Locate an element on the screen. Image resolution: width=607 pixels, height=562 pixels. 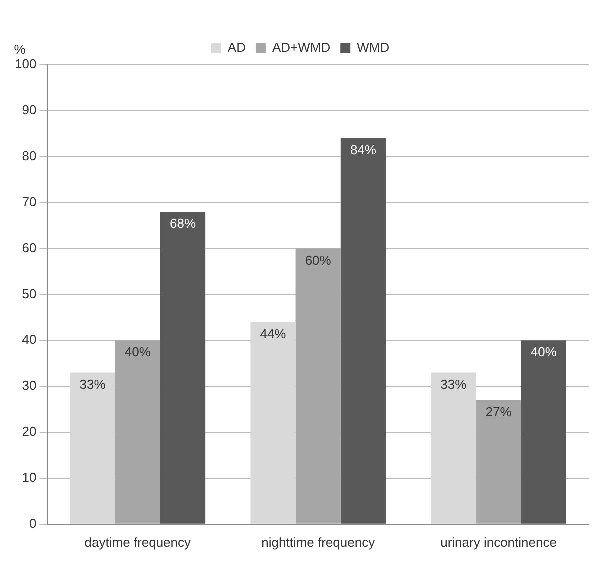
x-tick-label: urinary incontinence is located at coordinates (498, 542).